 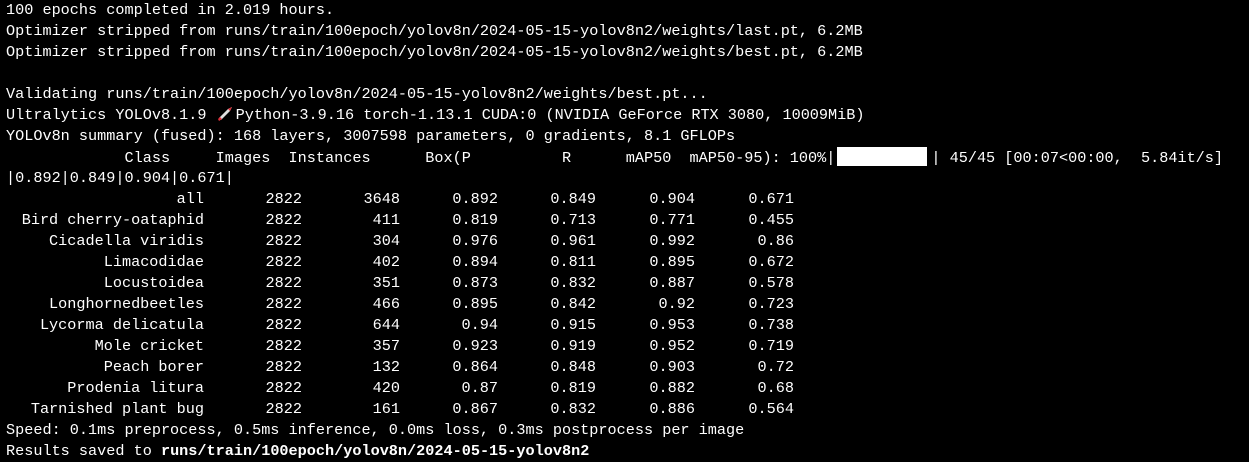 What do you see at coordinates (386, 283) in the screenshot?
I see `instances-cell: 351` at bounding box center [386, 283].